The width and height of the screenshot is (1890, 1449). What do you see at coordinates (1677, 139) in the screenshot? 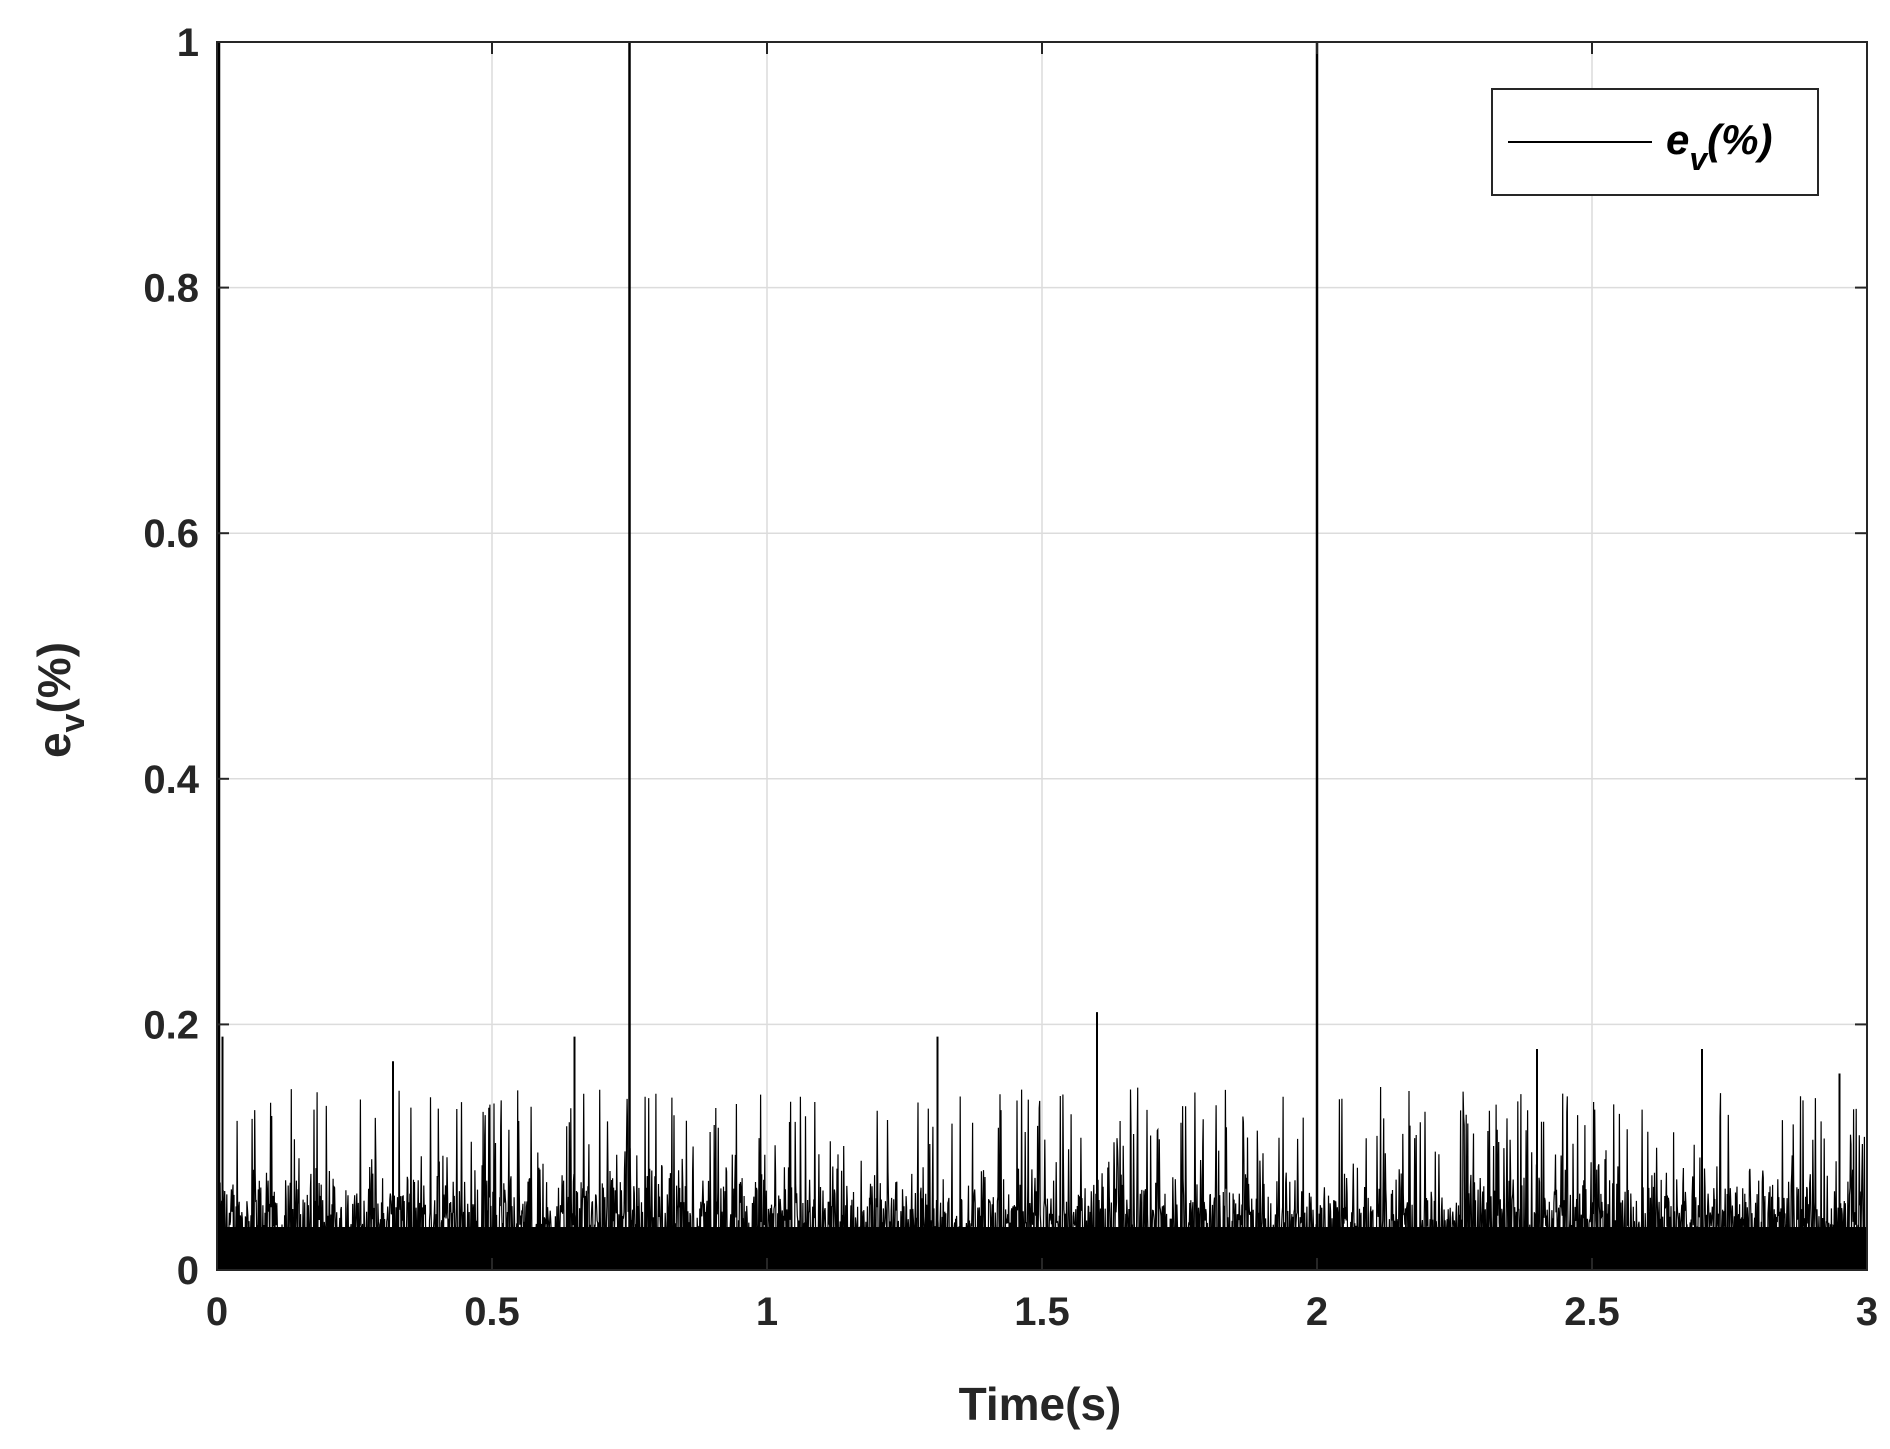
I see `legend-label-base: e` at bounding box center [1677, 139].